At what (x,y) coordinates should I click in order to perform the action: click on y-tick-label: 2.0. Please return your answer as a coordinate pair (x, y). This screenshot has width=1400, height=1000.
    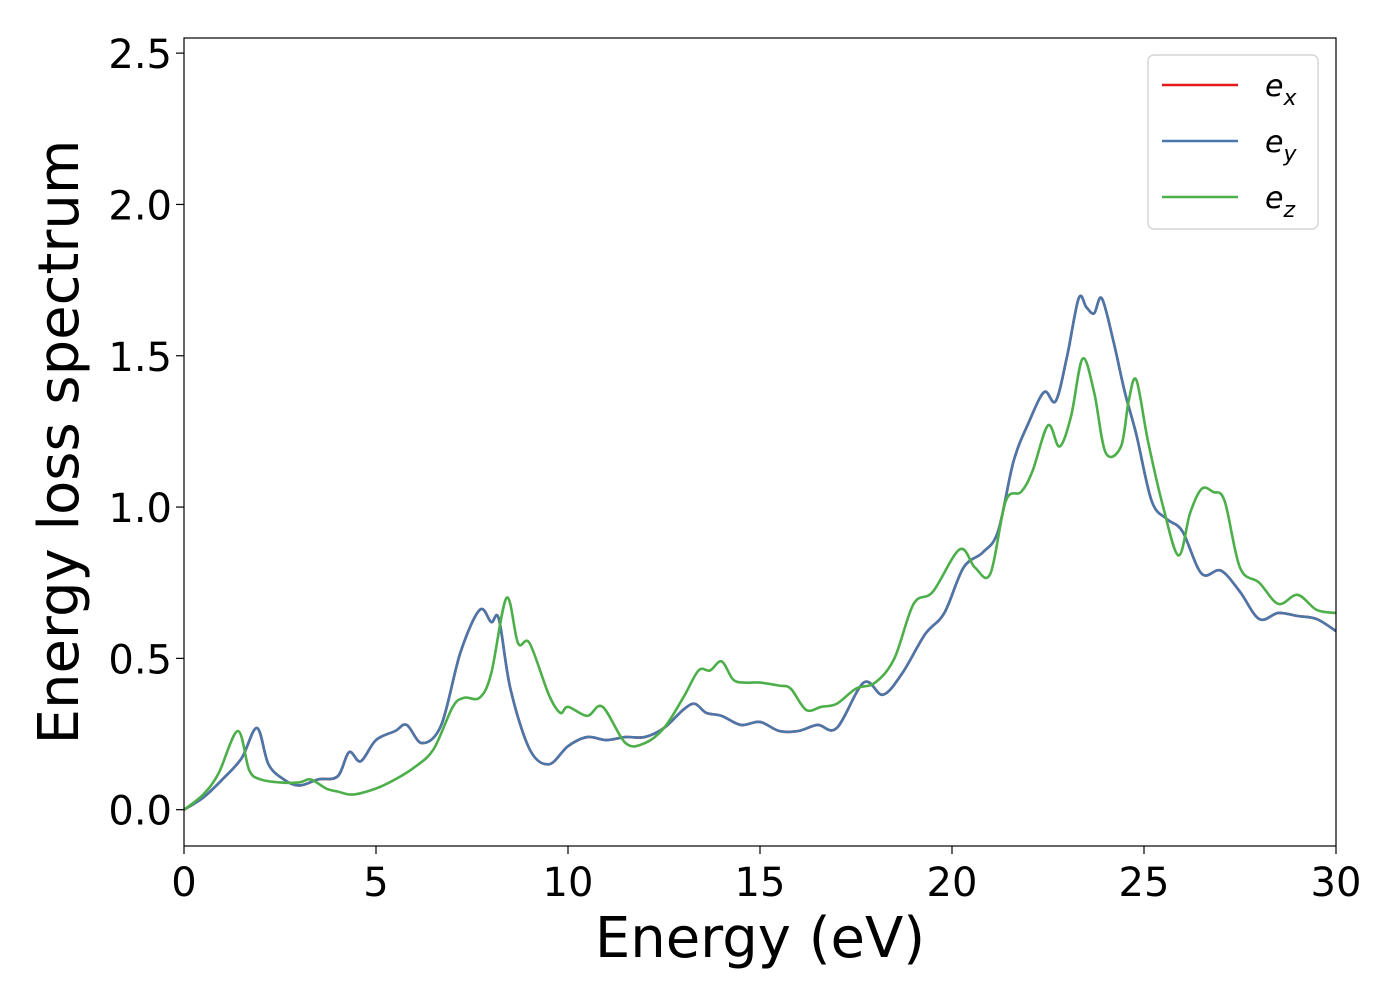
    Looking at the image, I should click on (140, 206).